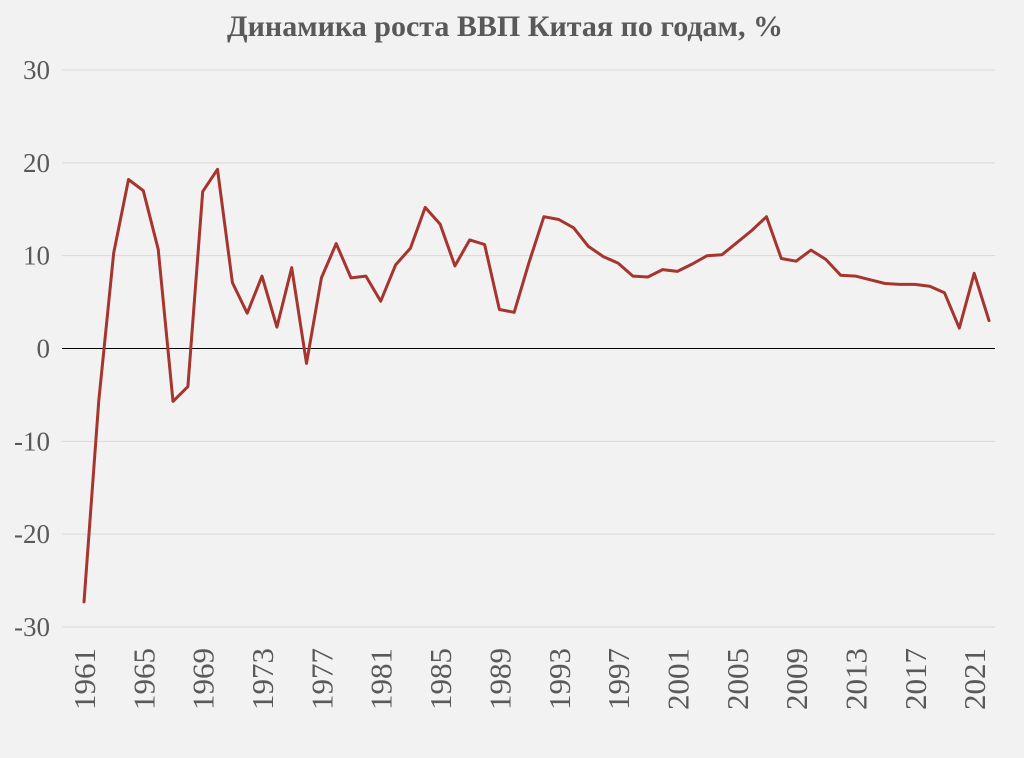 The width and height of the screenshot is (1024, 758). I want to click on x-tick-label: 1973, so click(262, 679).